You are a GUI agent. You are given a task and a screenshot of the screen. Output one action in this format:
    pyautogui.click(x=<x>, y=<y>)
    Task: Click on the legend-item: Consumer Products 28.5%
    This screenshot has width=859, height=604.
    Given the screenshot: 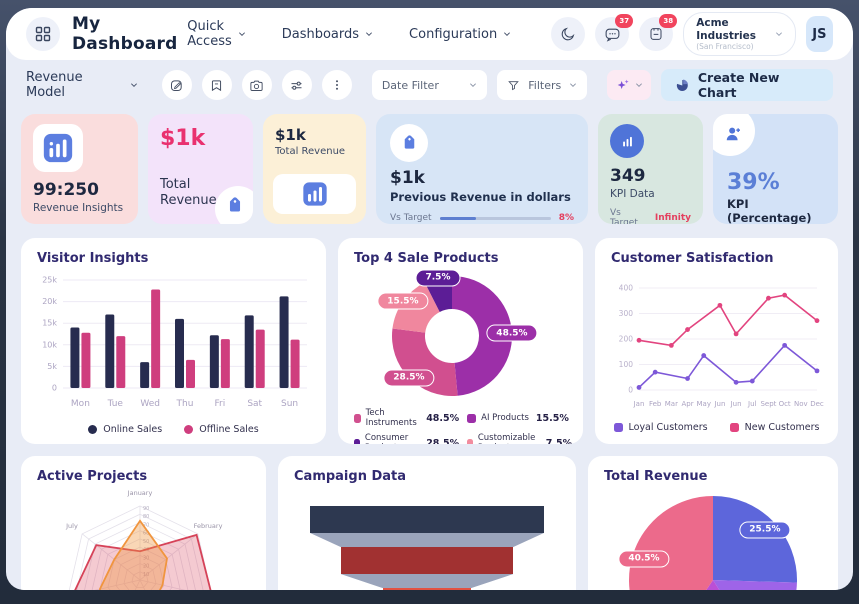 What is the action you would take?
    pyautogui.click(x=406, y=438)
    